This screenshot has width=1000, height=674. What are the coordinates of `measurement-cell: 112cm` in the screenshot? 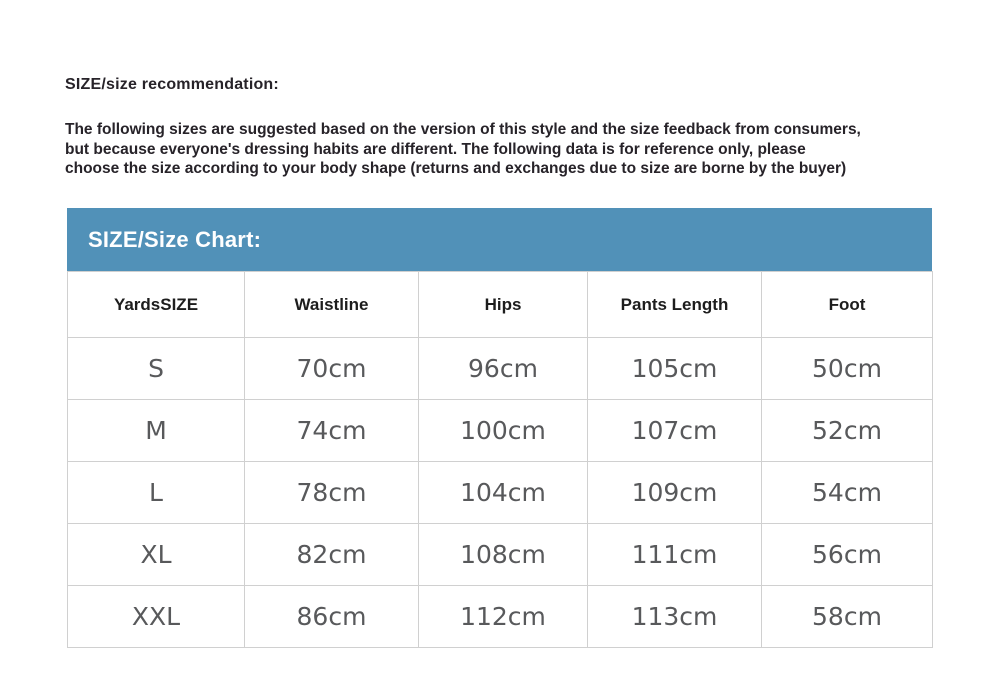 It's located at (503, 616).